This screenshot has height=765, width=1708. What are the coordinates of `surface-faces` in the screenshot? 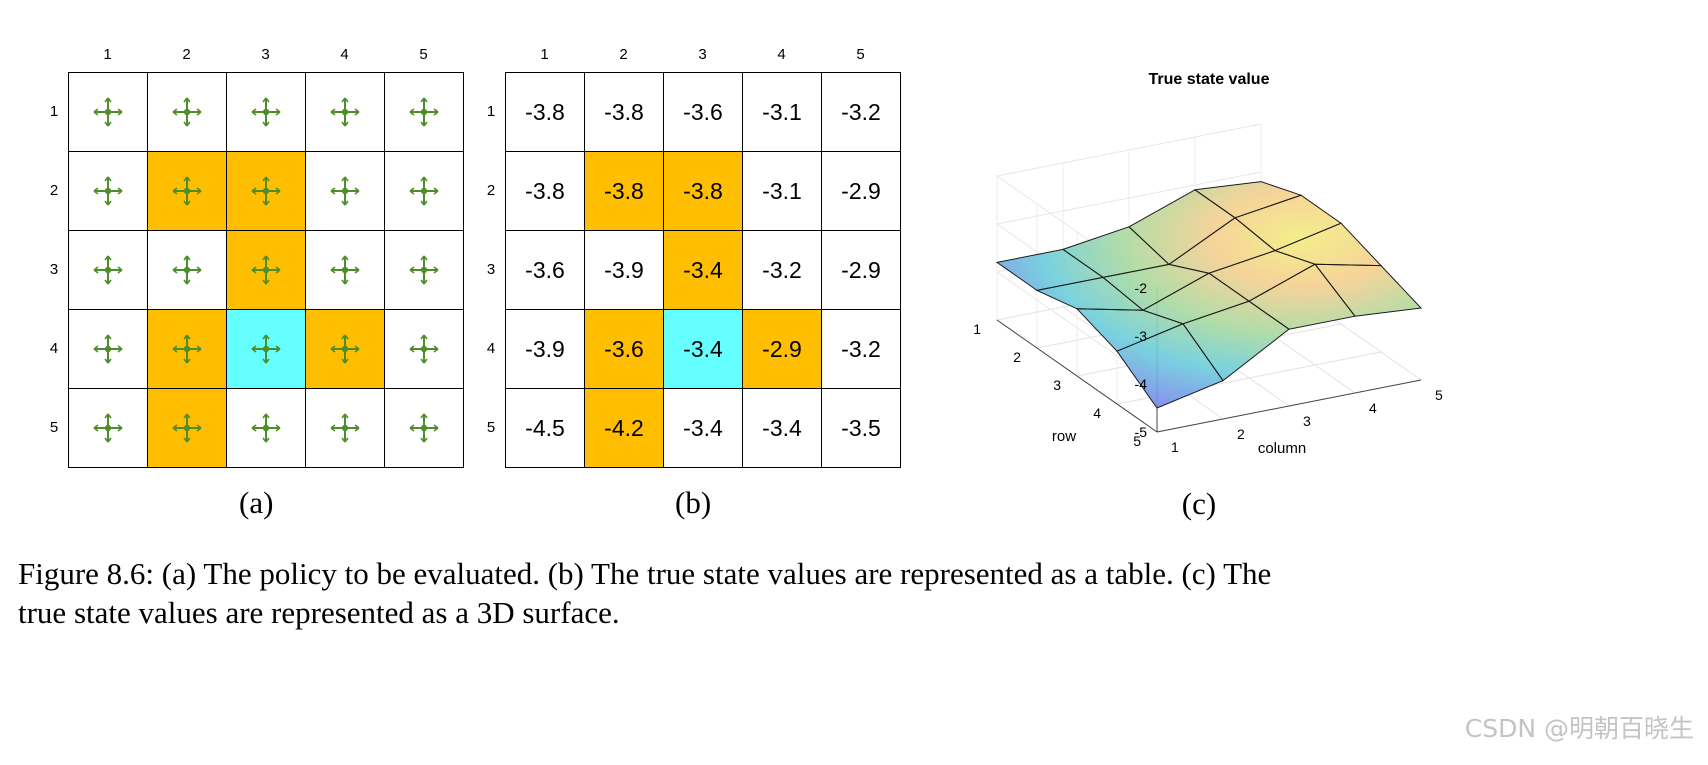 It's located at (1209, 295).